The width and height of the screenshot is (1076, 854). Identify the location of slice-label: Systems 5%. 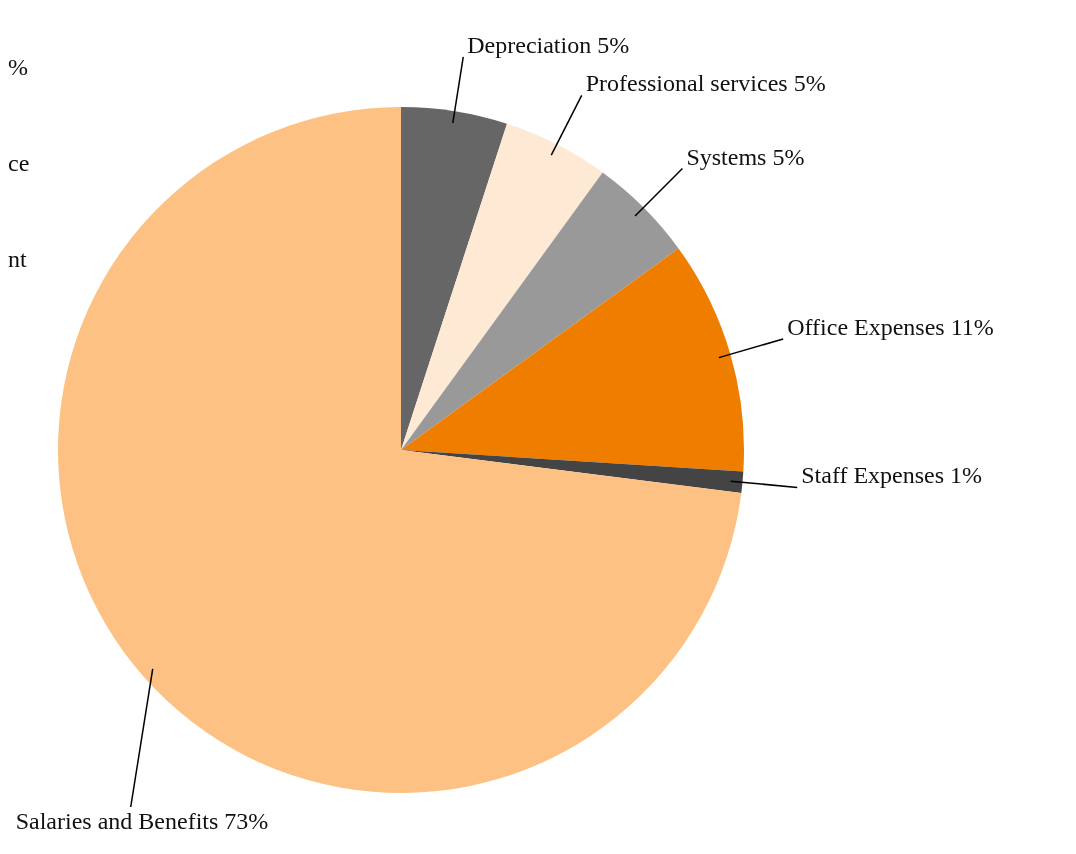
(745, 156).